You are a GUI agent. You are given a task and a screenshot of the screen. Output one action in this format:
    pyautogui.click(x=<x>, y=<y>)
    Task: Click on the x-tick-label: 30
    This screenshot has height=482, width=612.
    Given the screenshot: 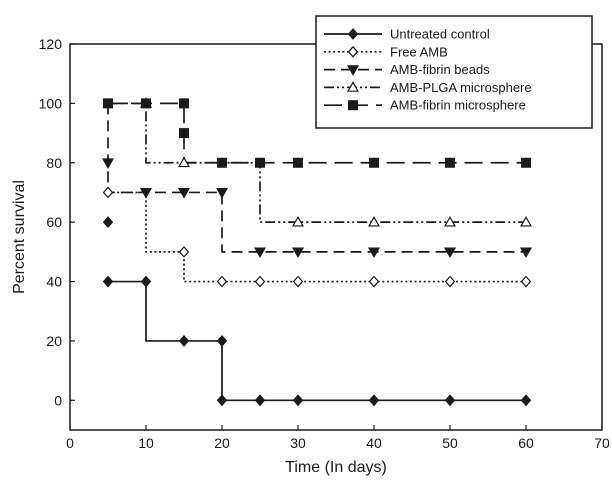 What is the action you would take?
    pyautogui.click(x=298, y=443)
    